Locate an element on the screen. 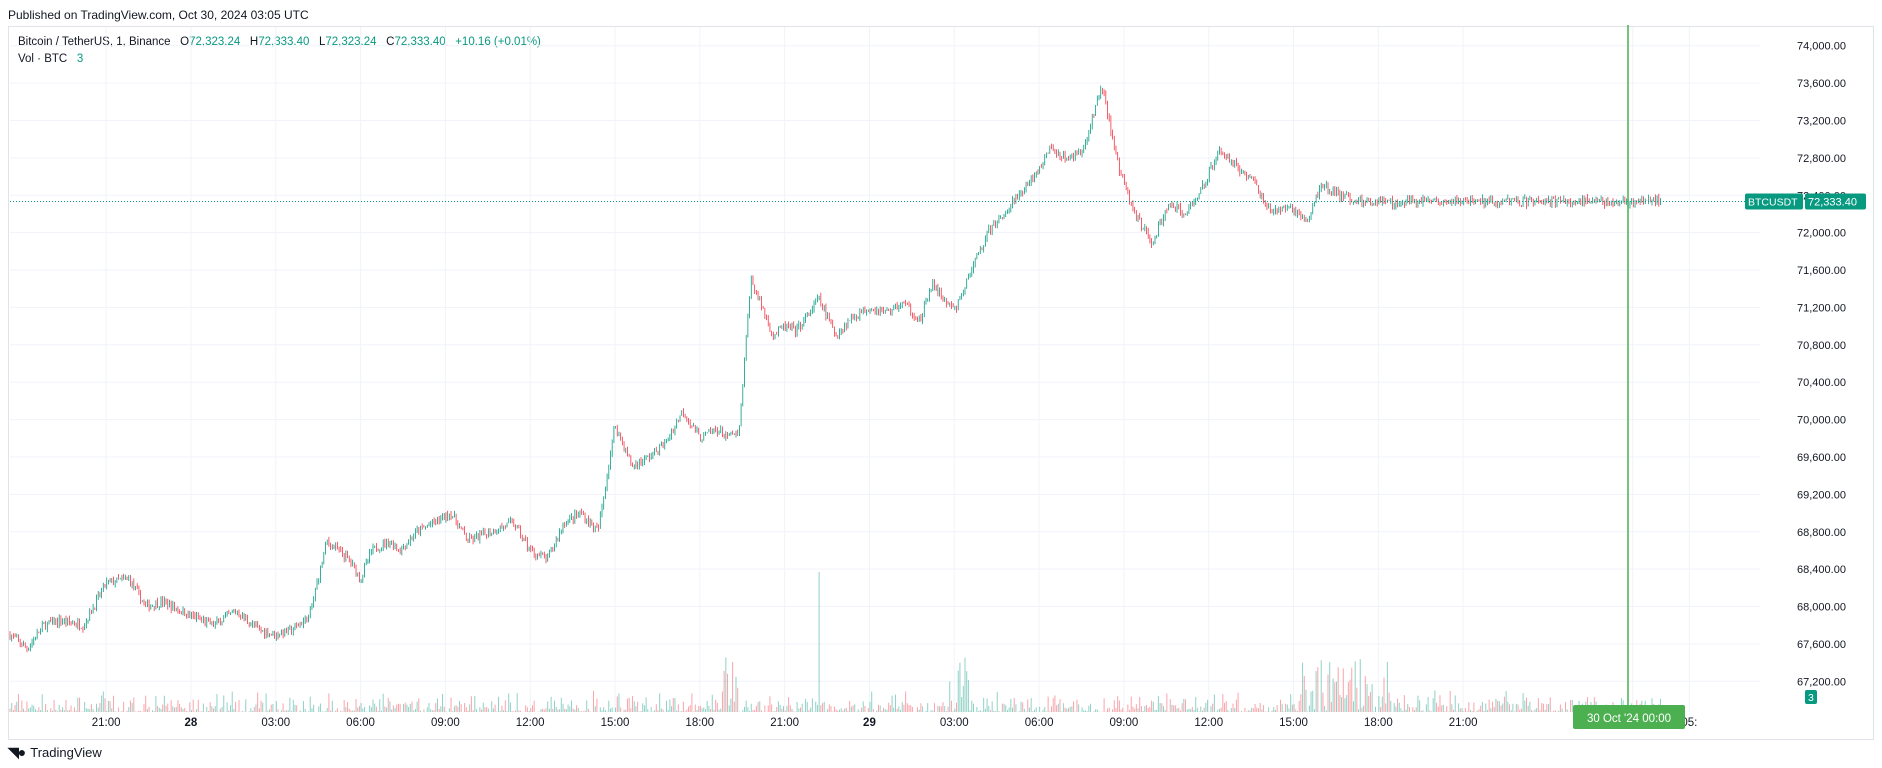 The width and height of the screenshot is (1882, 768). legend-high-value: 72,333.40 is located at coordinates (284, 42).